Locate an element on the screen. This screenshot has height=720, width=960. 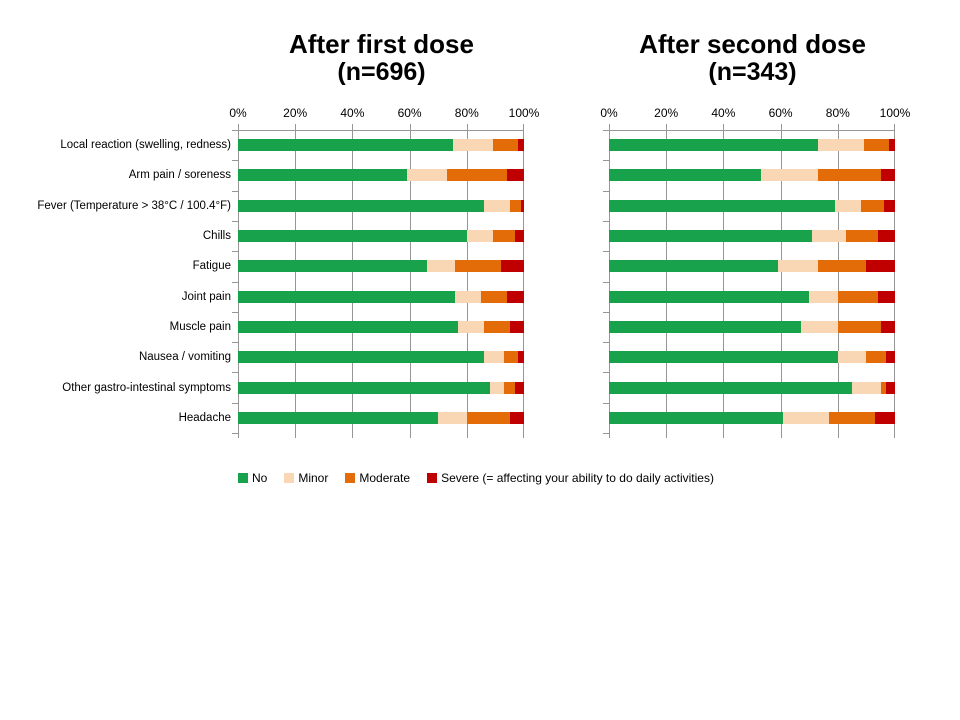
chart-title-second-dose: After second dose (n=343) is located at coordinates (752, 58).